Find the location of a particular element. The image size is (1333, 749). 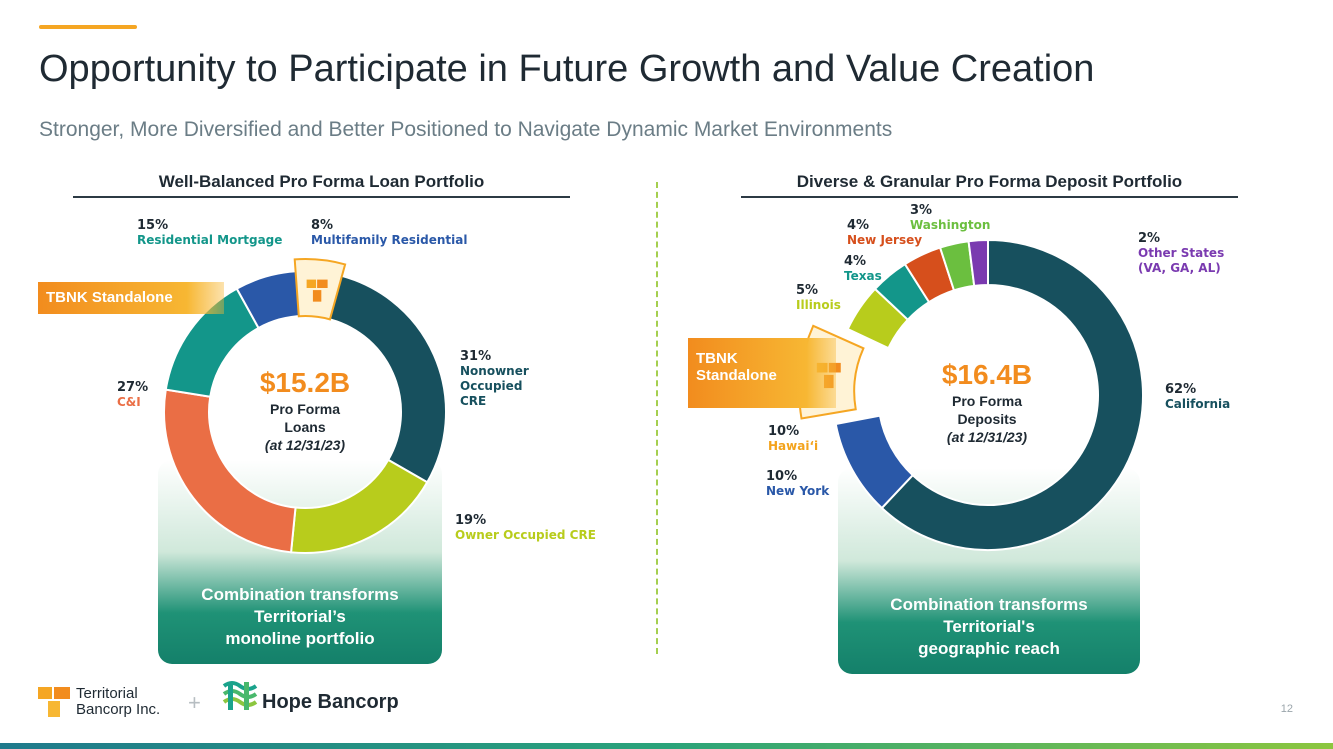

deposit-panel-line-3: geographic reach is located at coordinates (989, 648).